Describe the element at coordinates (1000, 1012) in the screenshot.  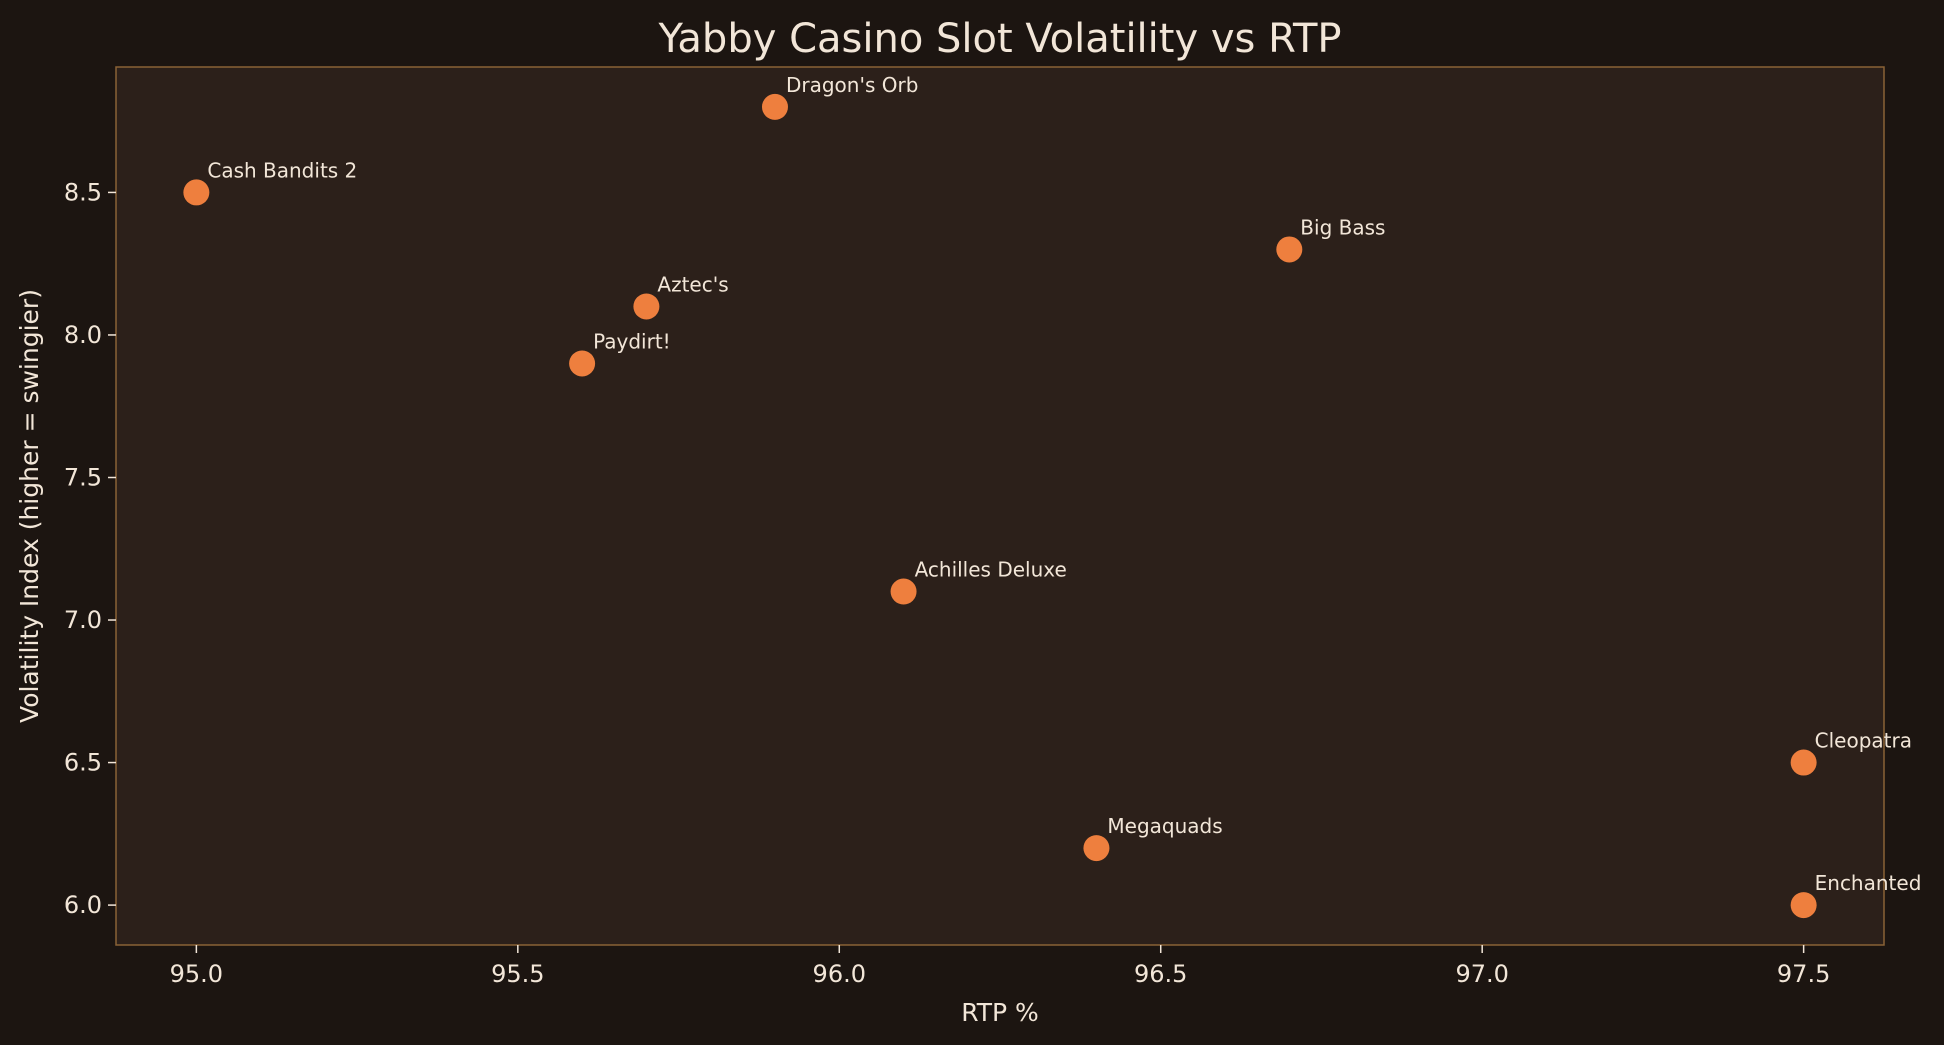
I see `x-axis-label: RTP %` at that location.